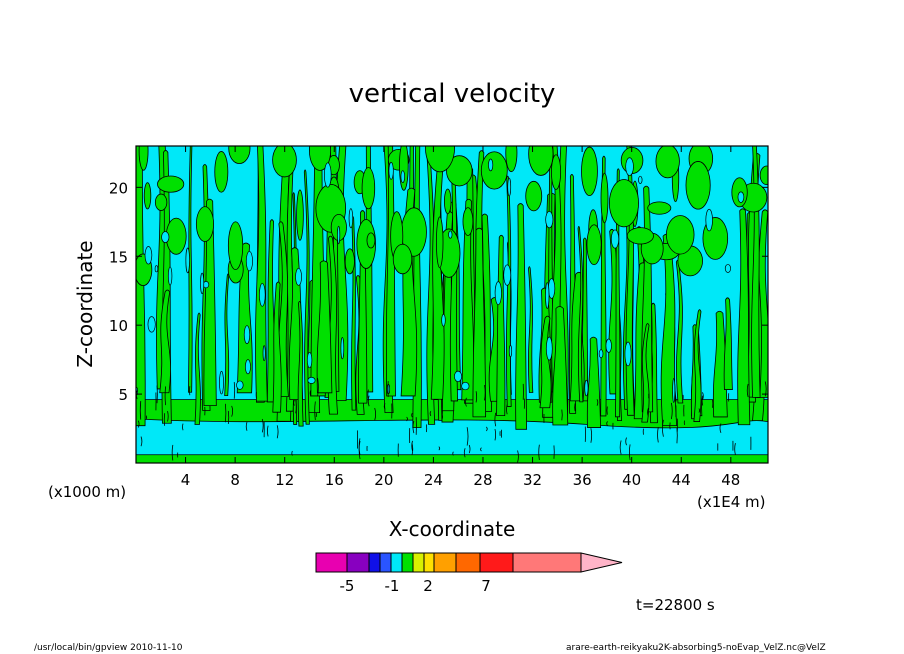 This screenshot has height=654, width=904. What do you see at coordinates (392, 586) in the screenshot?
I see `colorbar-label: -1` at bounding box center [392, 586].